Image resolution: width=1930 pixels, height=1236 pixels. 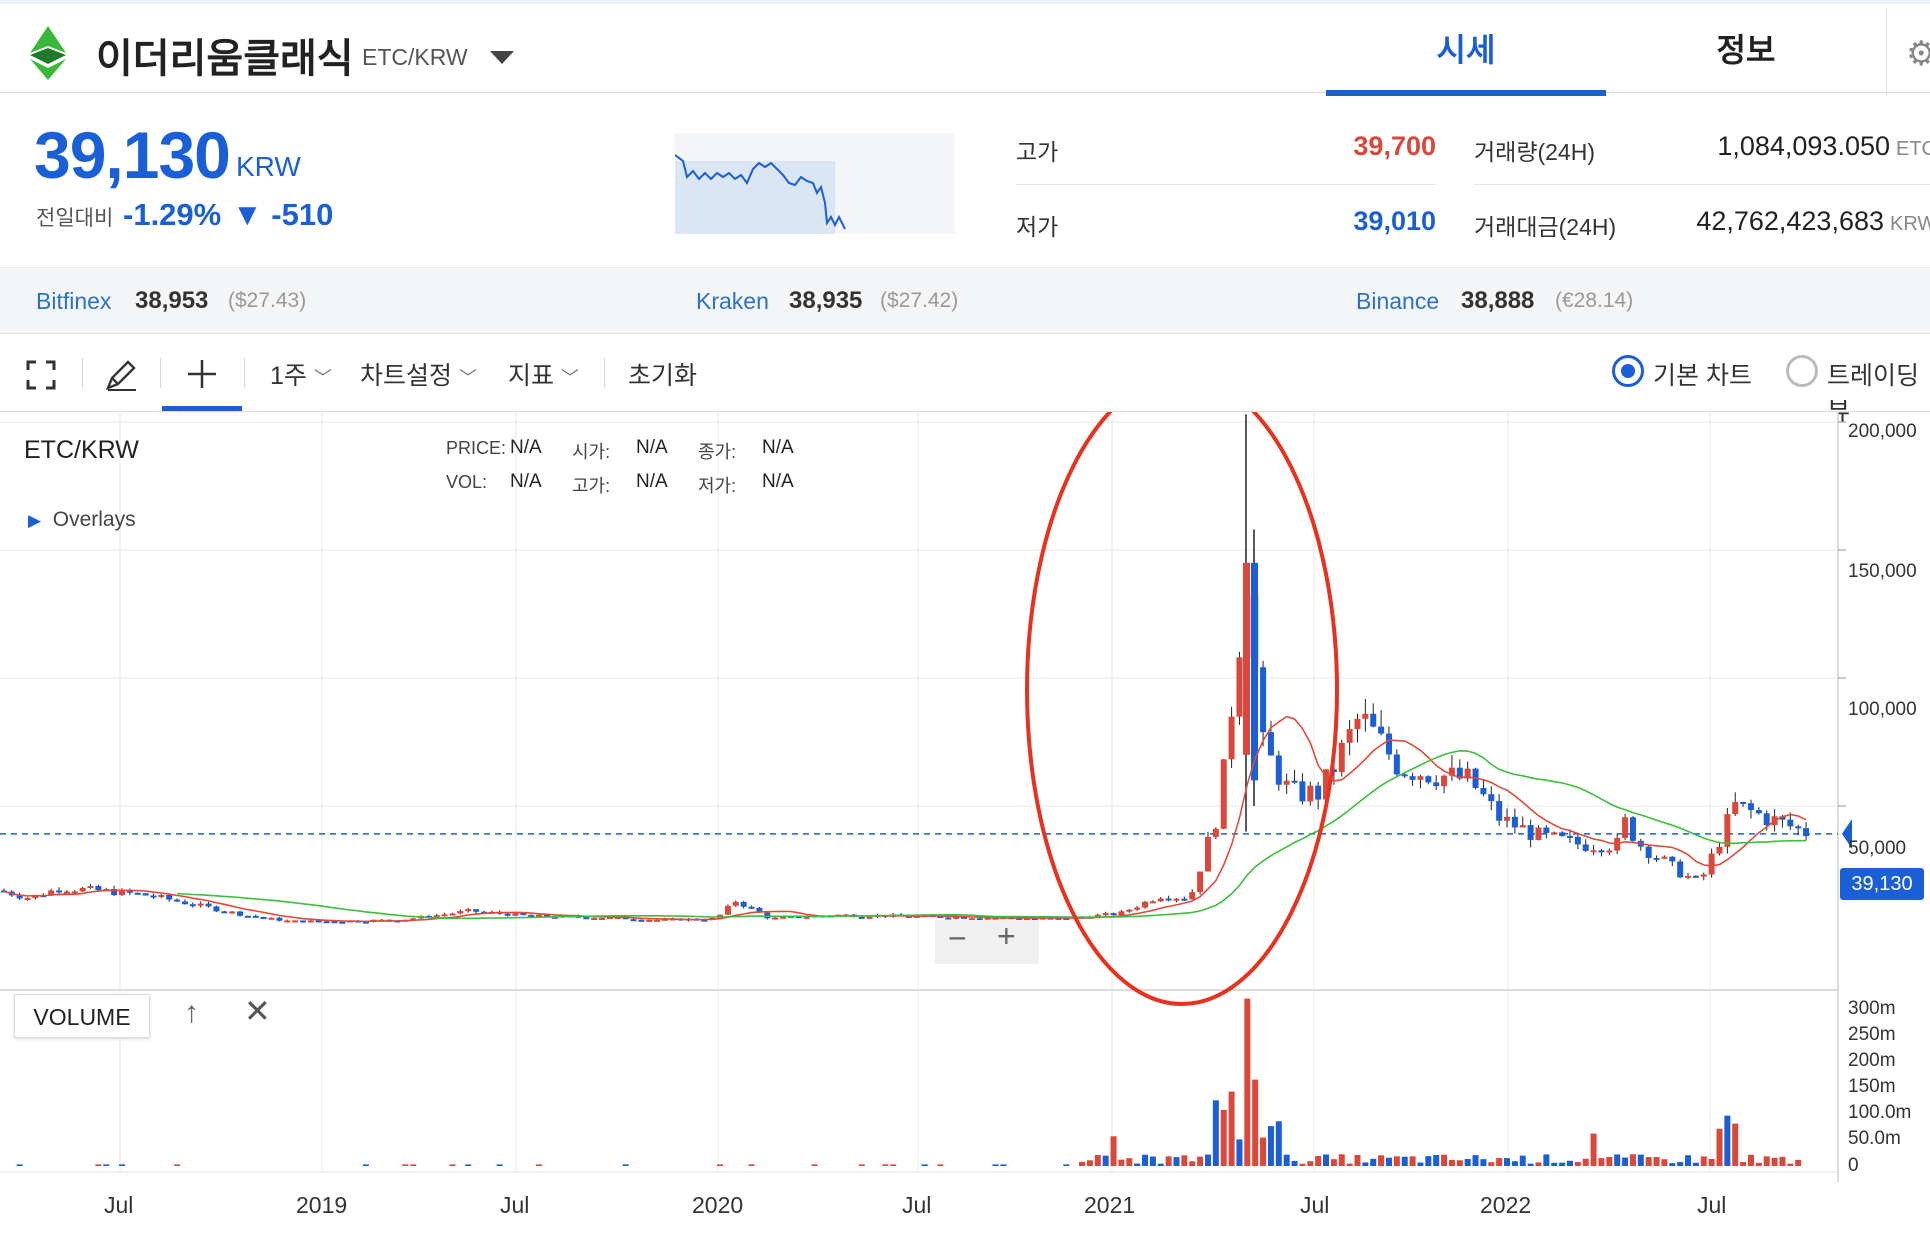 I want to click on vol-axis-tick: 50.0m, so click(x=1874, y=1138).